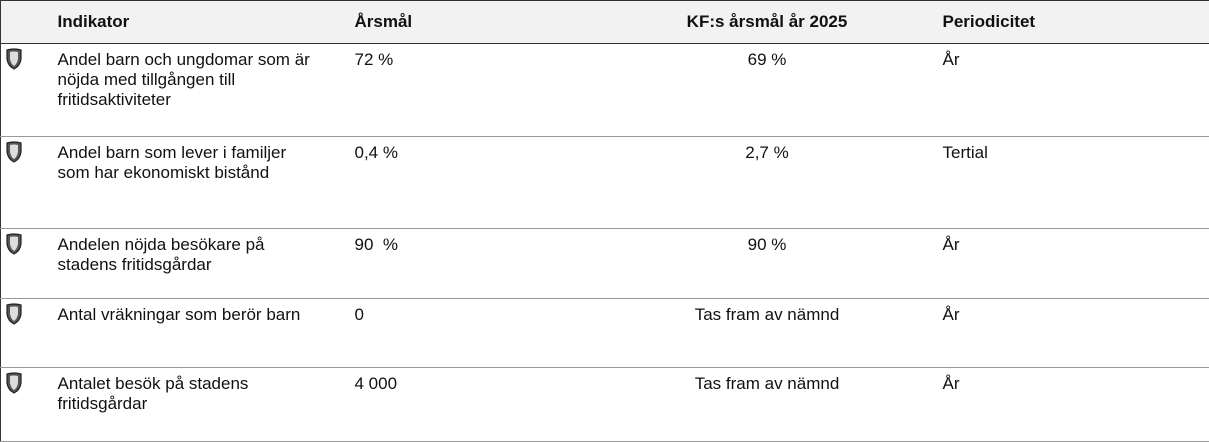  Describe the element at coordinates (473, 183) in the screenshot. I see `table-cell: 0,4 %` at that location.